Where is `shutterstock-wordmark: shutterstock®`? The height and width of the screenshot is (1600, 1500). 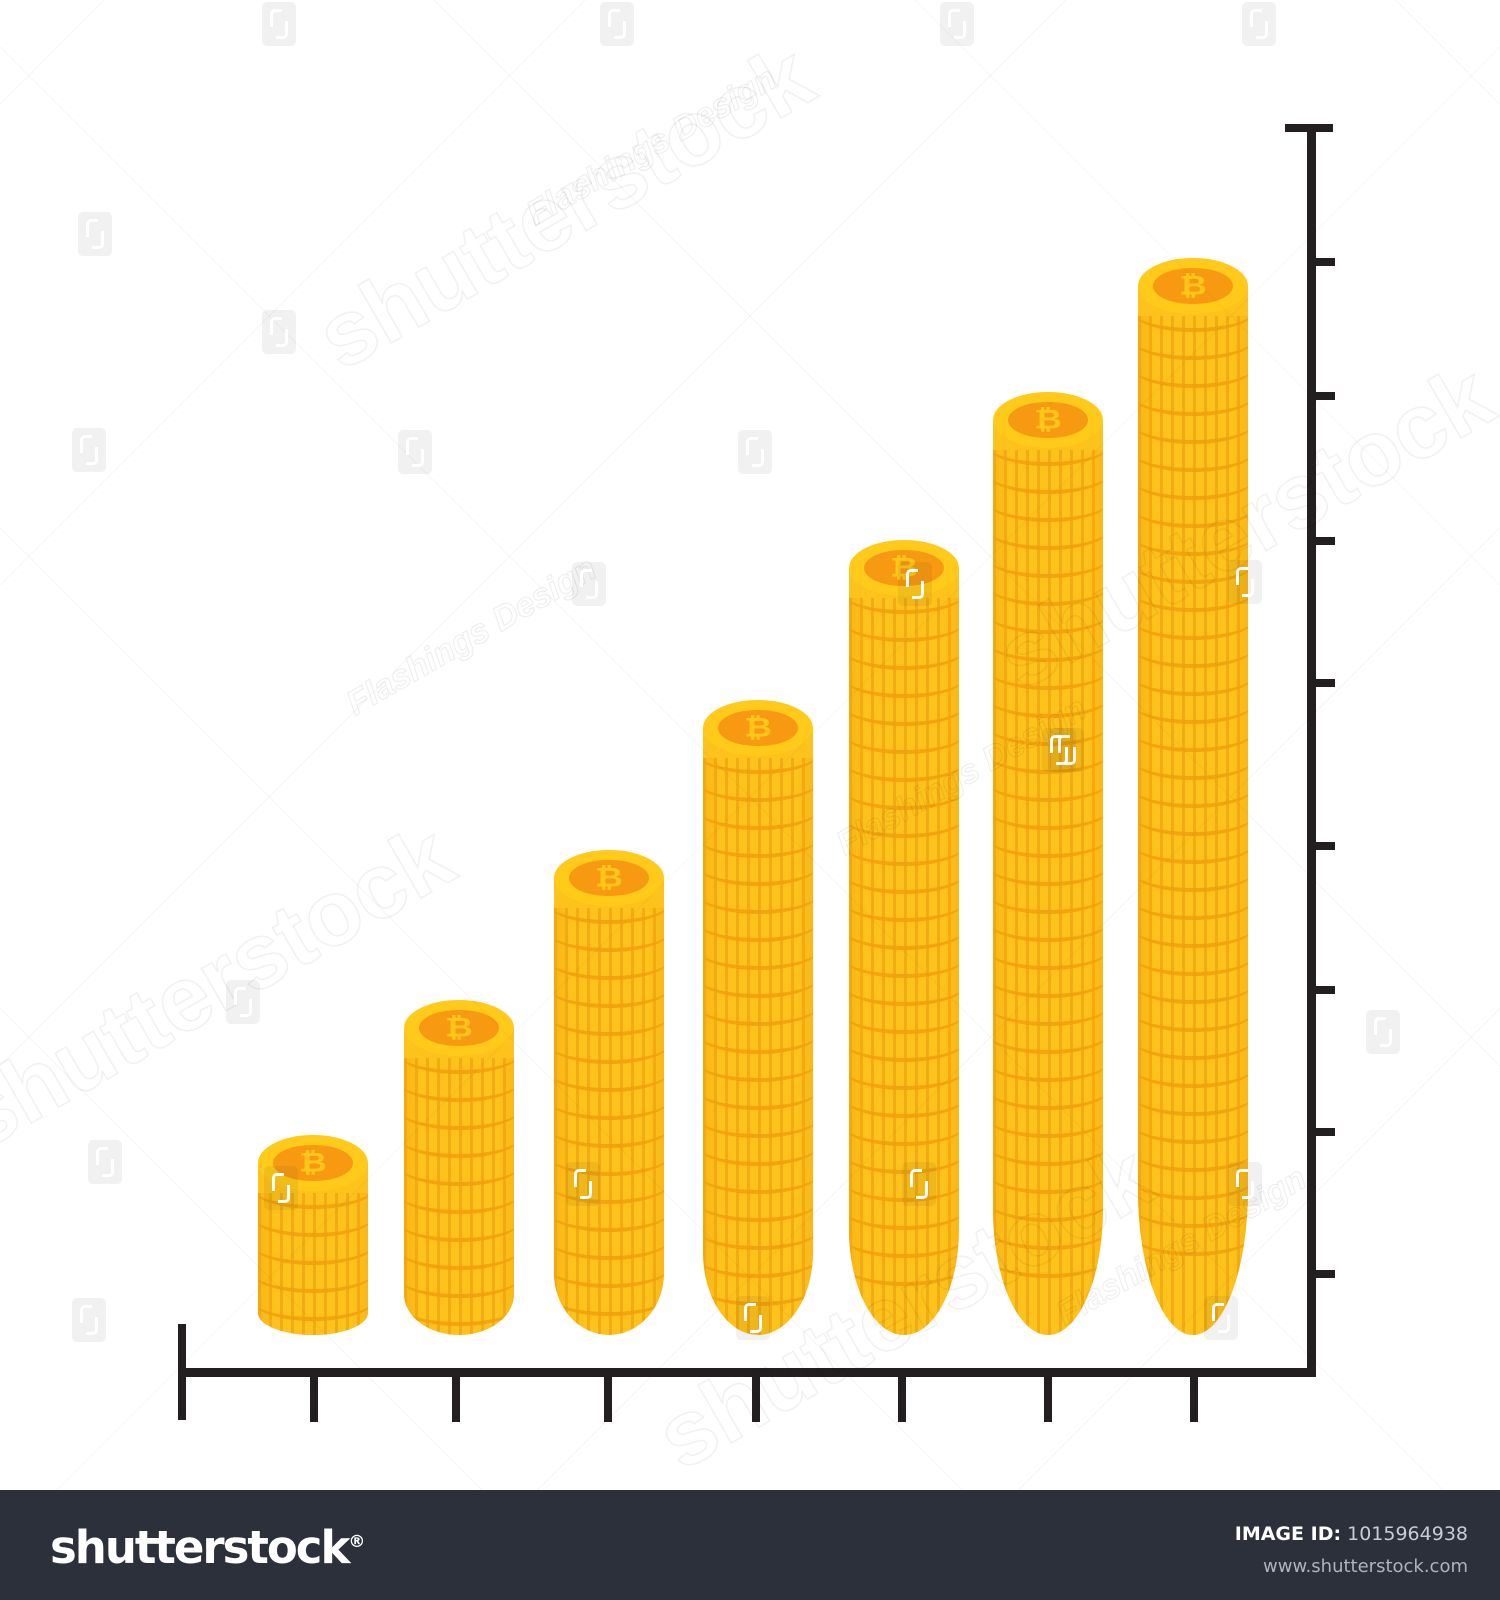
shutterstock-wordmark: shutterstock® is located at coordinates (207, 1547).